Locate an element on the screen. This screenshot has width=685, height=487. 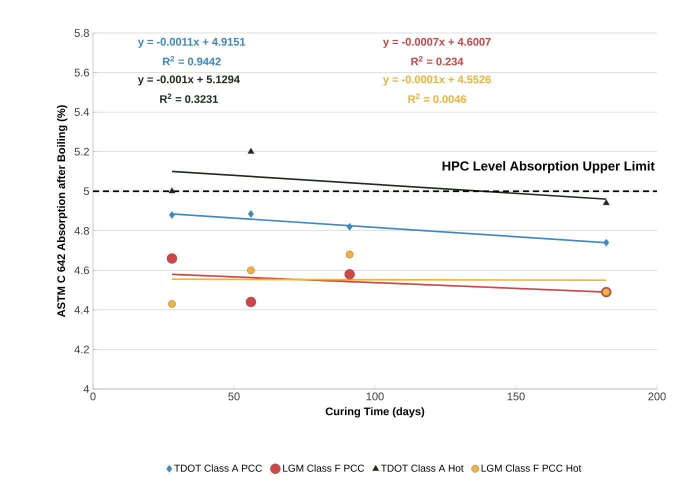
y-tick-label: 5.8 is located at coordinates (81, 33).